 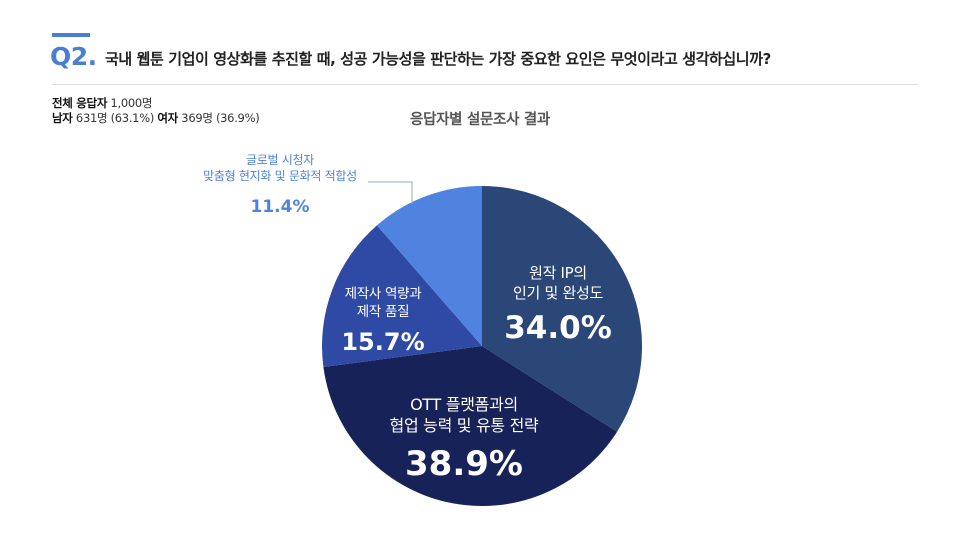 I want to click on respondents-gender: 남자 631명 (63.1%) 여자 369명 (36.9%), so click(x=156, y=118).